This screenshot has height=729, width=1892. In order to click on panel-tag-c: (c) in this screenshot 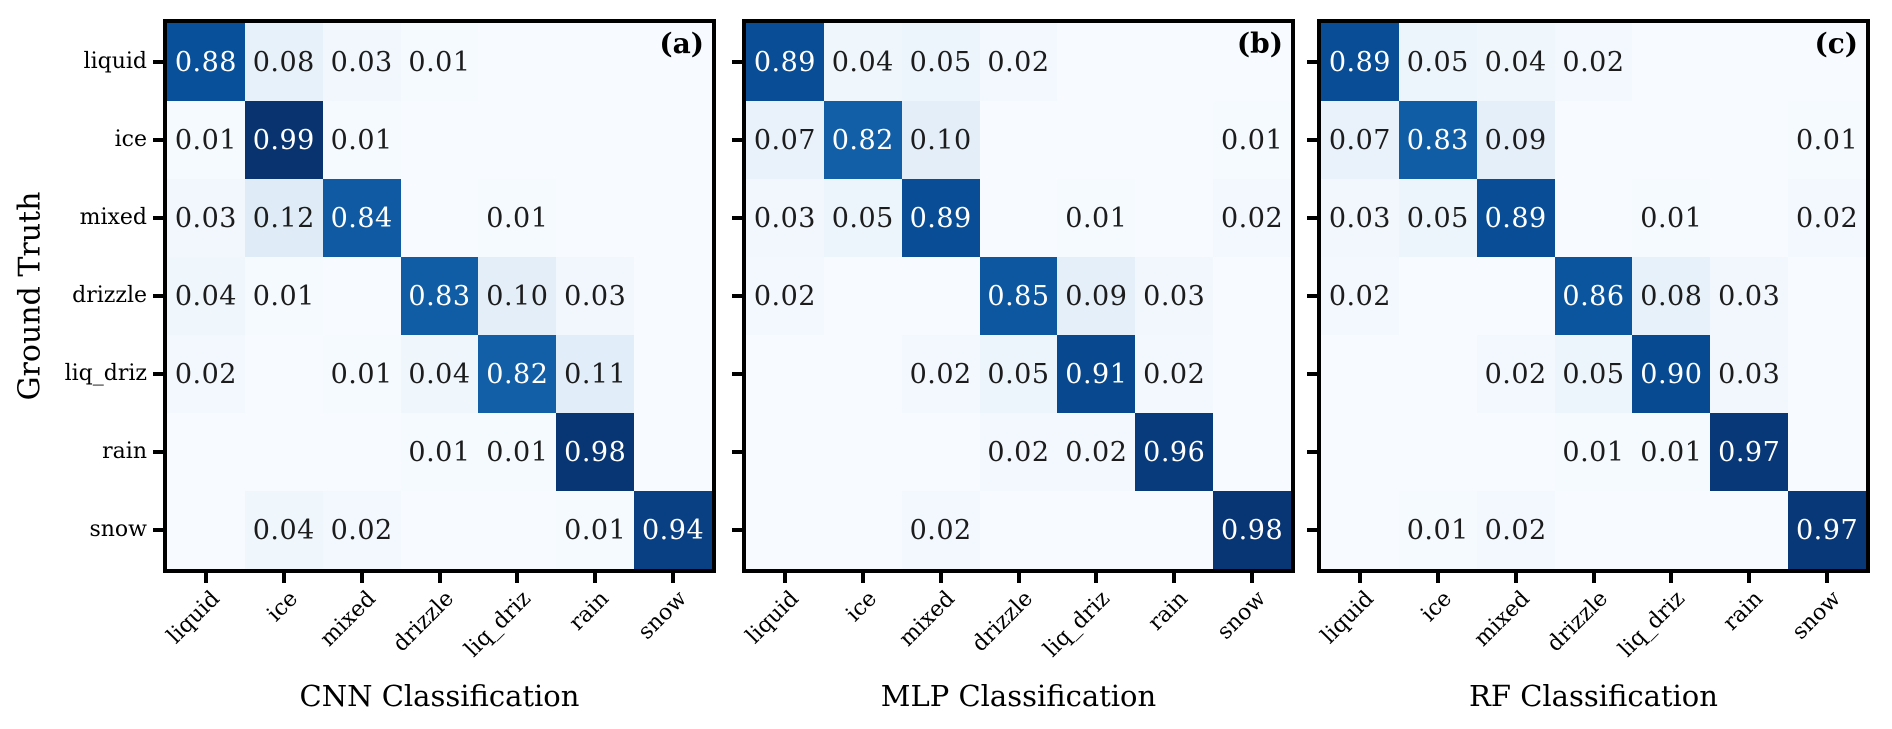, I will do `click(1836, 43)`.